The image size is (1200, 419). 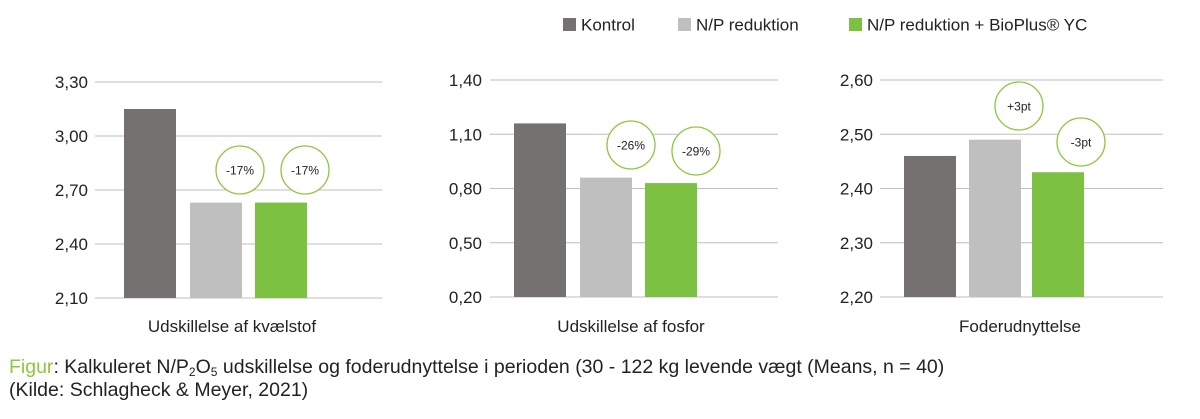 I want to click on legend-label-2: N/P reduktion, so click(x=747, y=25).